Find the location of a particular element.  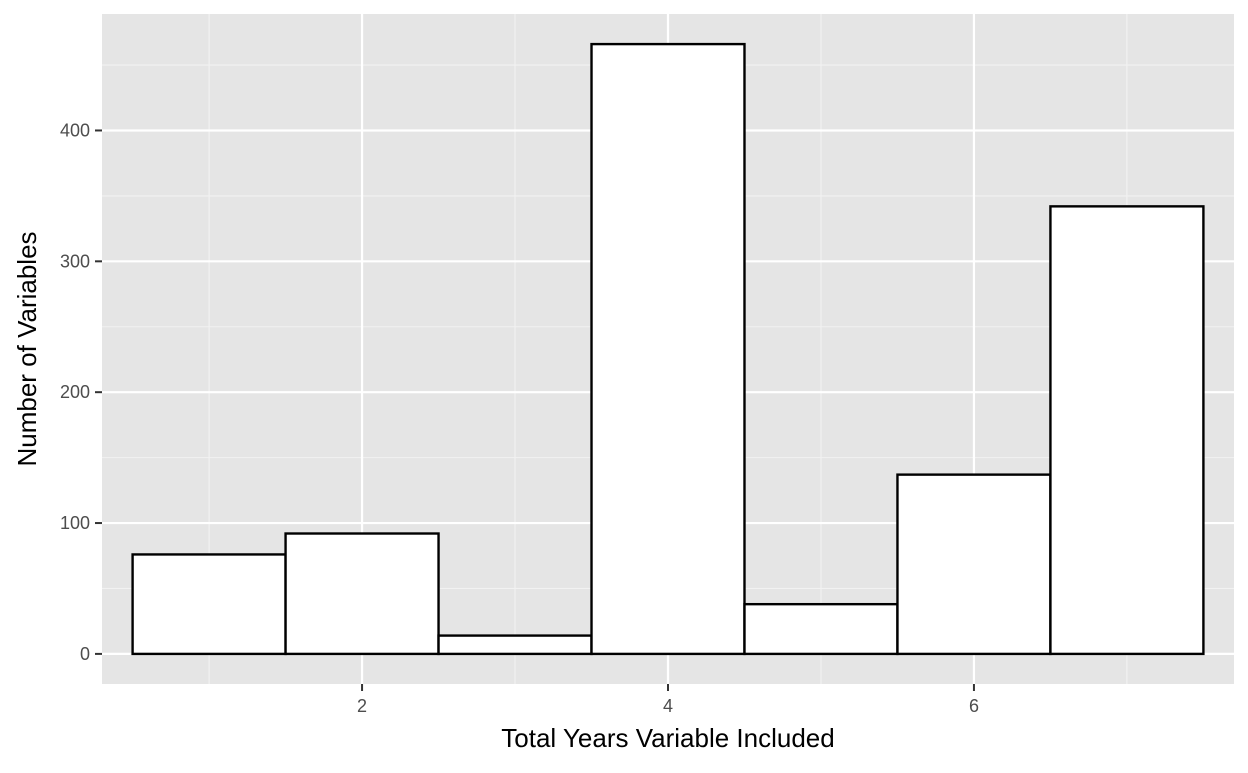

x-axis-title: Total Years Variable Included is located at coordinates (667, 738).